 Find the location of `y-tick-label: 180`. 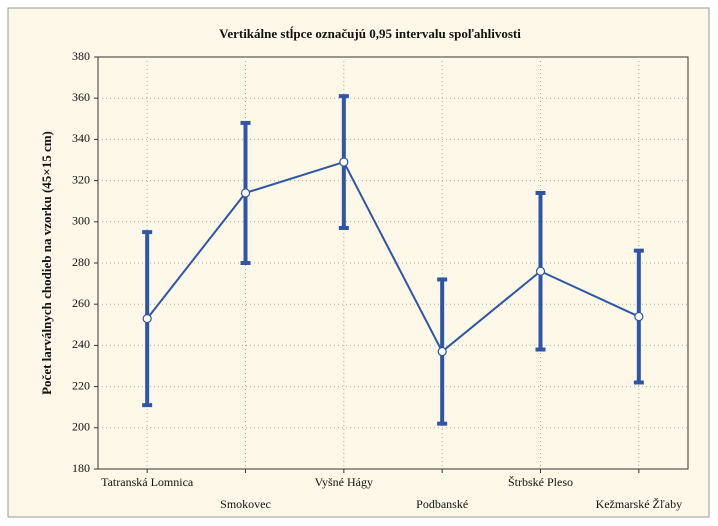

y-tick-label: 180 is located at coordinates (81, 468).